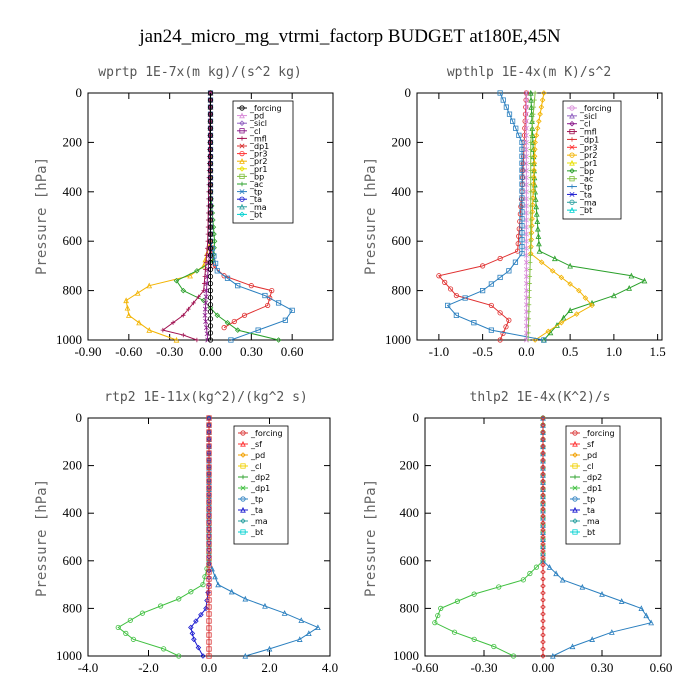 This screenshot has height=700, width=700. What do you see at coordinates (73, 191) in the screenshot?
I see `y-tick-label: 400` at bounding box center [73, 191].